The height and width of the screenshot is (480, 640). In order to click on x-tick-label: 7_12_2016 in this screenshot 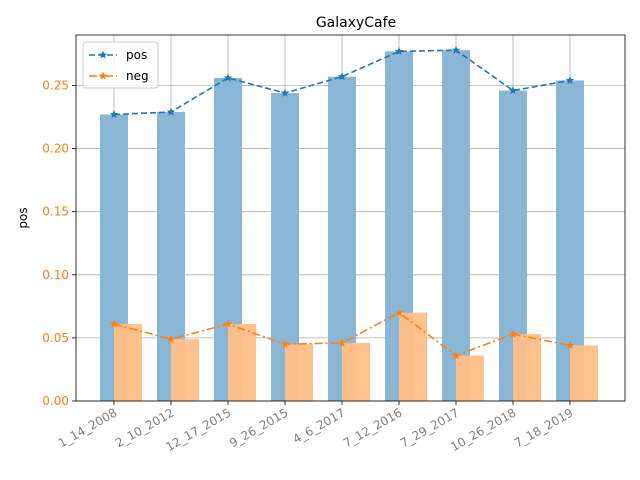, I will do `click(373, 427)`.